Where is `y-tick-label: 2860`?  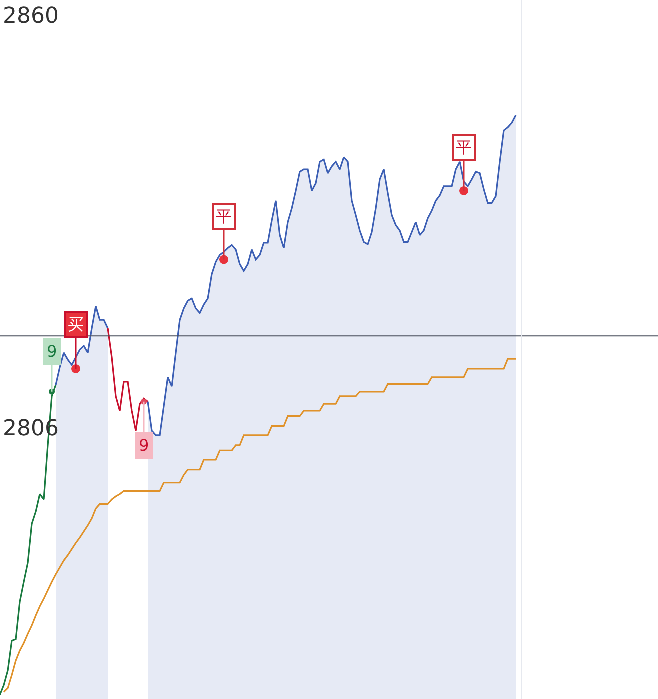
y-tick-label: 2860 is located at coordinates (31, 16).